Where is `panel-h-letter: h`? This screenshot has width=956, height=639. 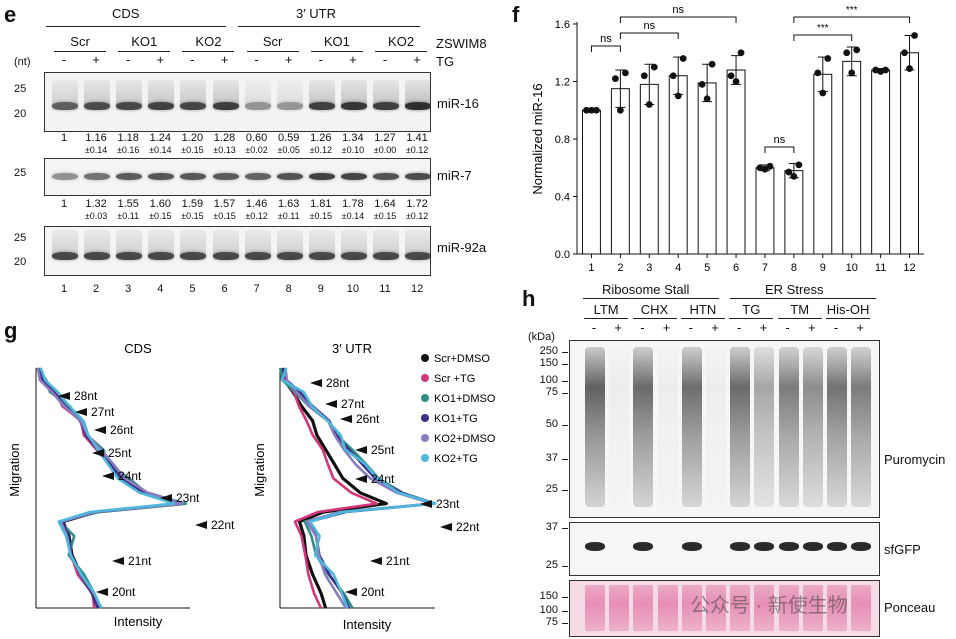
panel-h-letter: h is located at coordinates (529, 298).